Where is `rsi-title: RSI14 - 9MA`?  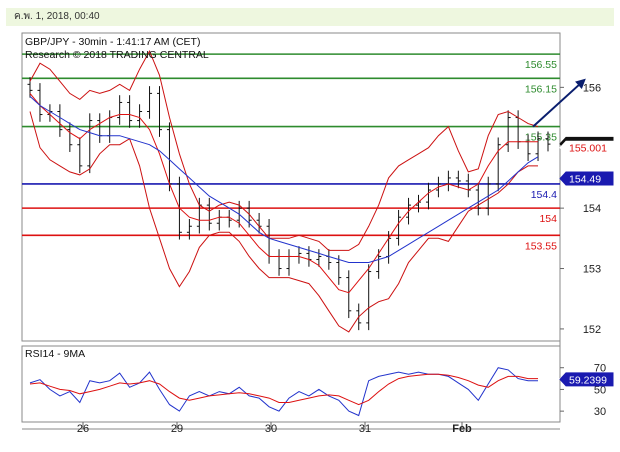 rsi-title: RSI14 - 9MA is located at coordinates (55, 354).